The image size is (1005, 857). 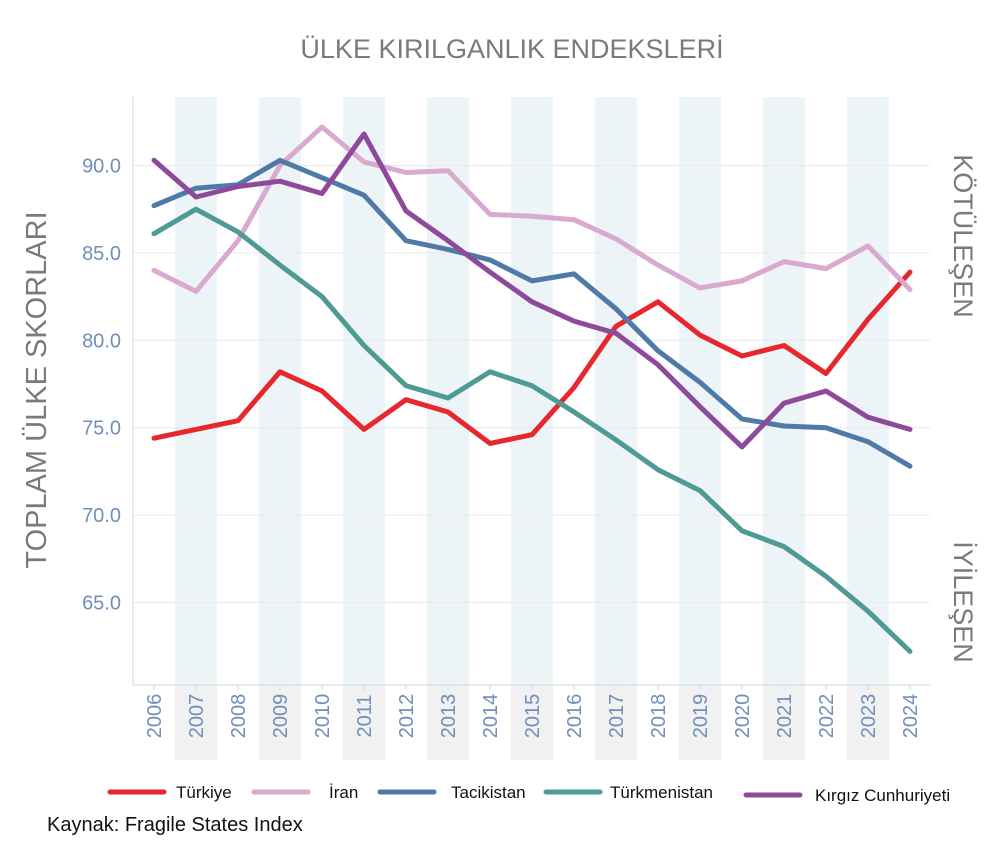 I want to click on x-tick-label: 2020, so click(x=743, y=716).